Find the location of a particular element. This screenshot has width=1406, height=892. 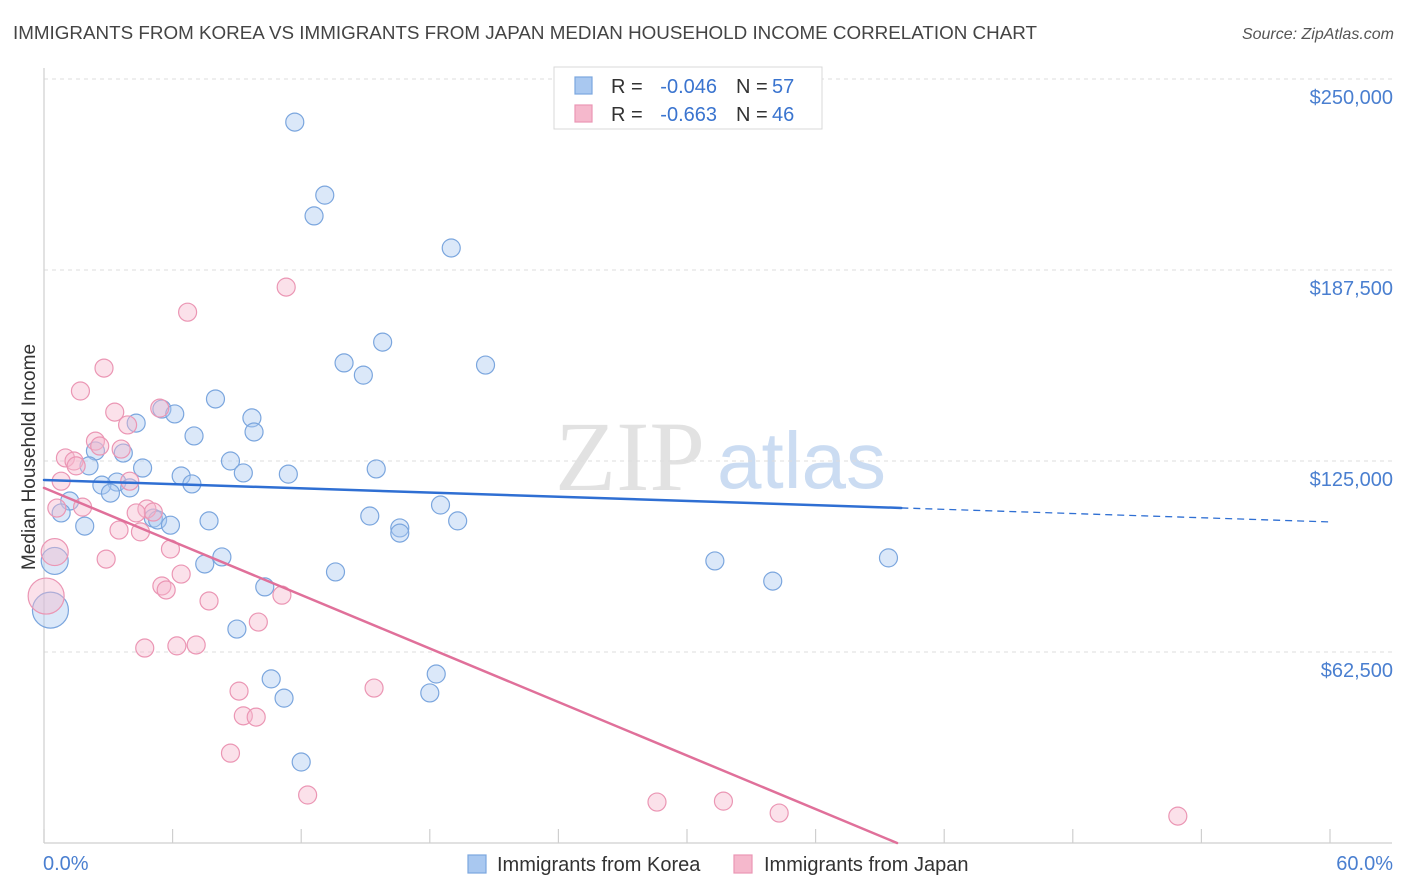

korea-trend-extension is located at coordinates (1116, 515).